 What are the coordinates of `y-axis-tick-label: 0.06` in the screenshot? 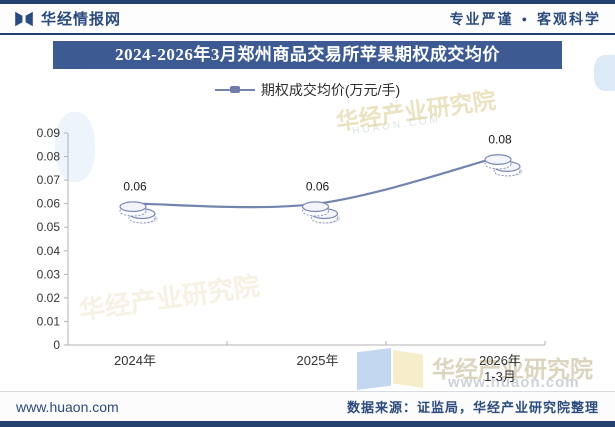 It's located at (49, 204).